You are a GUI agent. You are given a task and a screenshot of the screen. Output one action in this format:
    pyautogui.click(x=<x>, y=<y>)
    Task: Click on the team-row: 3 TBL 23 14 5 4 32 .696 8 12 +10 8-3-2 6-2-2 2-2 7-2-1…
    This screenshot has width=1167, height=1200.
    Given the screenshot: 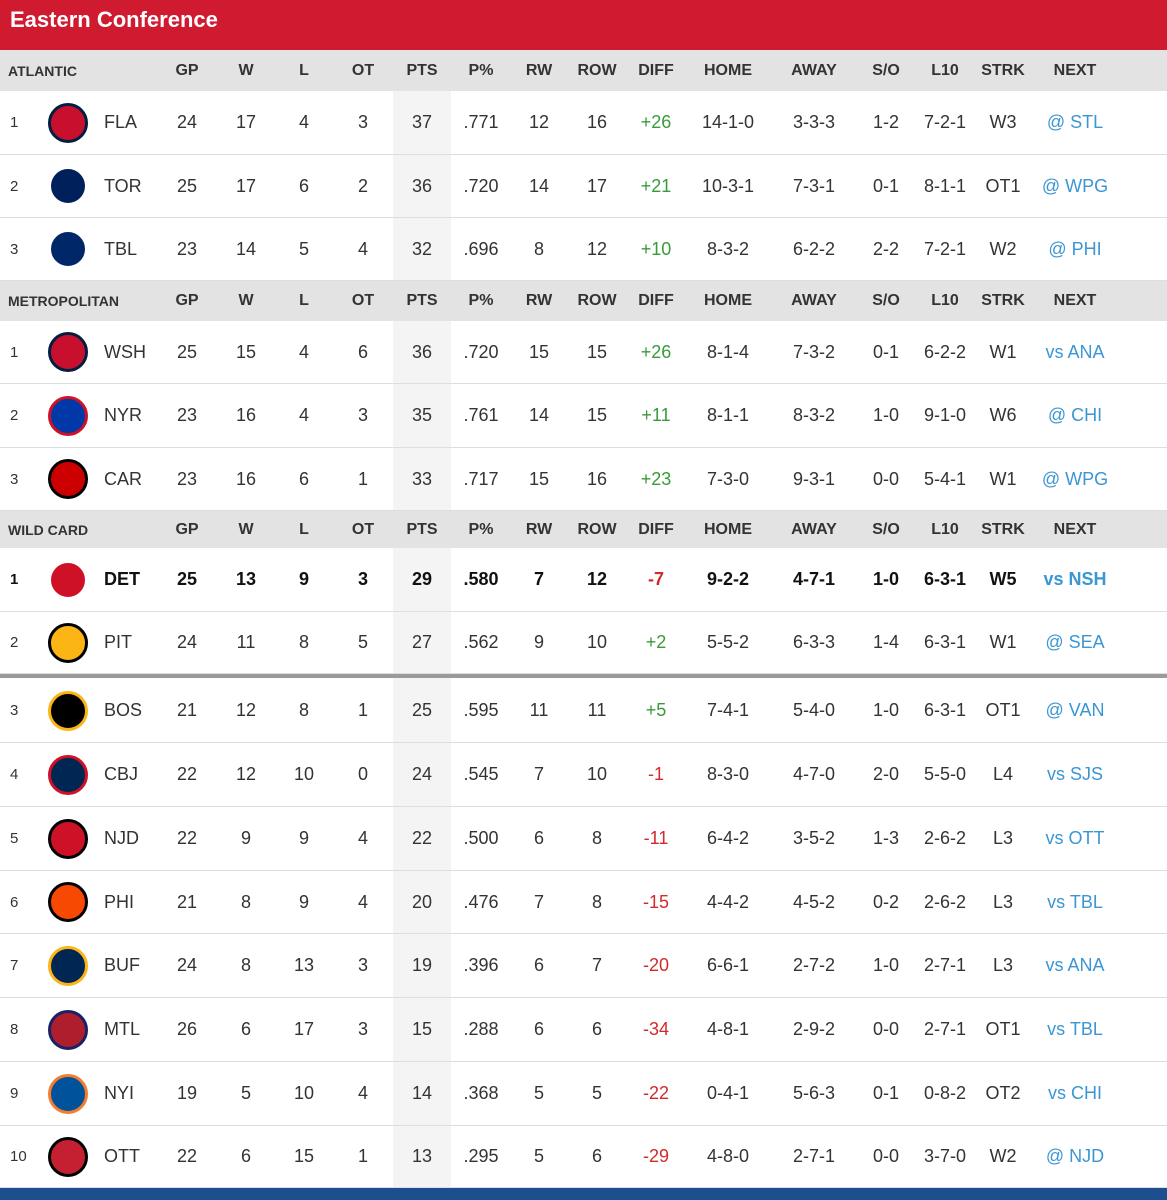 What is the action you would take?
    pyautogui.click(x=583, y=249)
    